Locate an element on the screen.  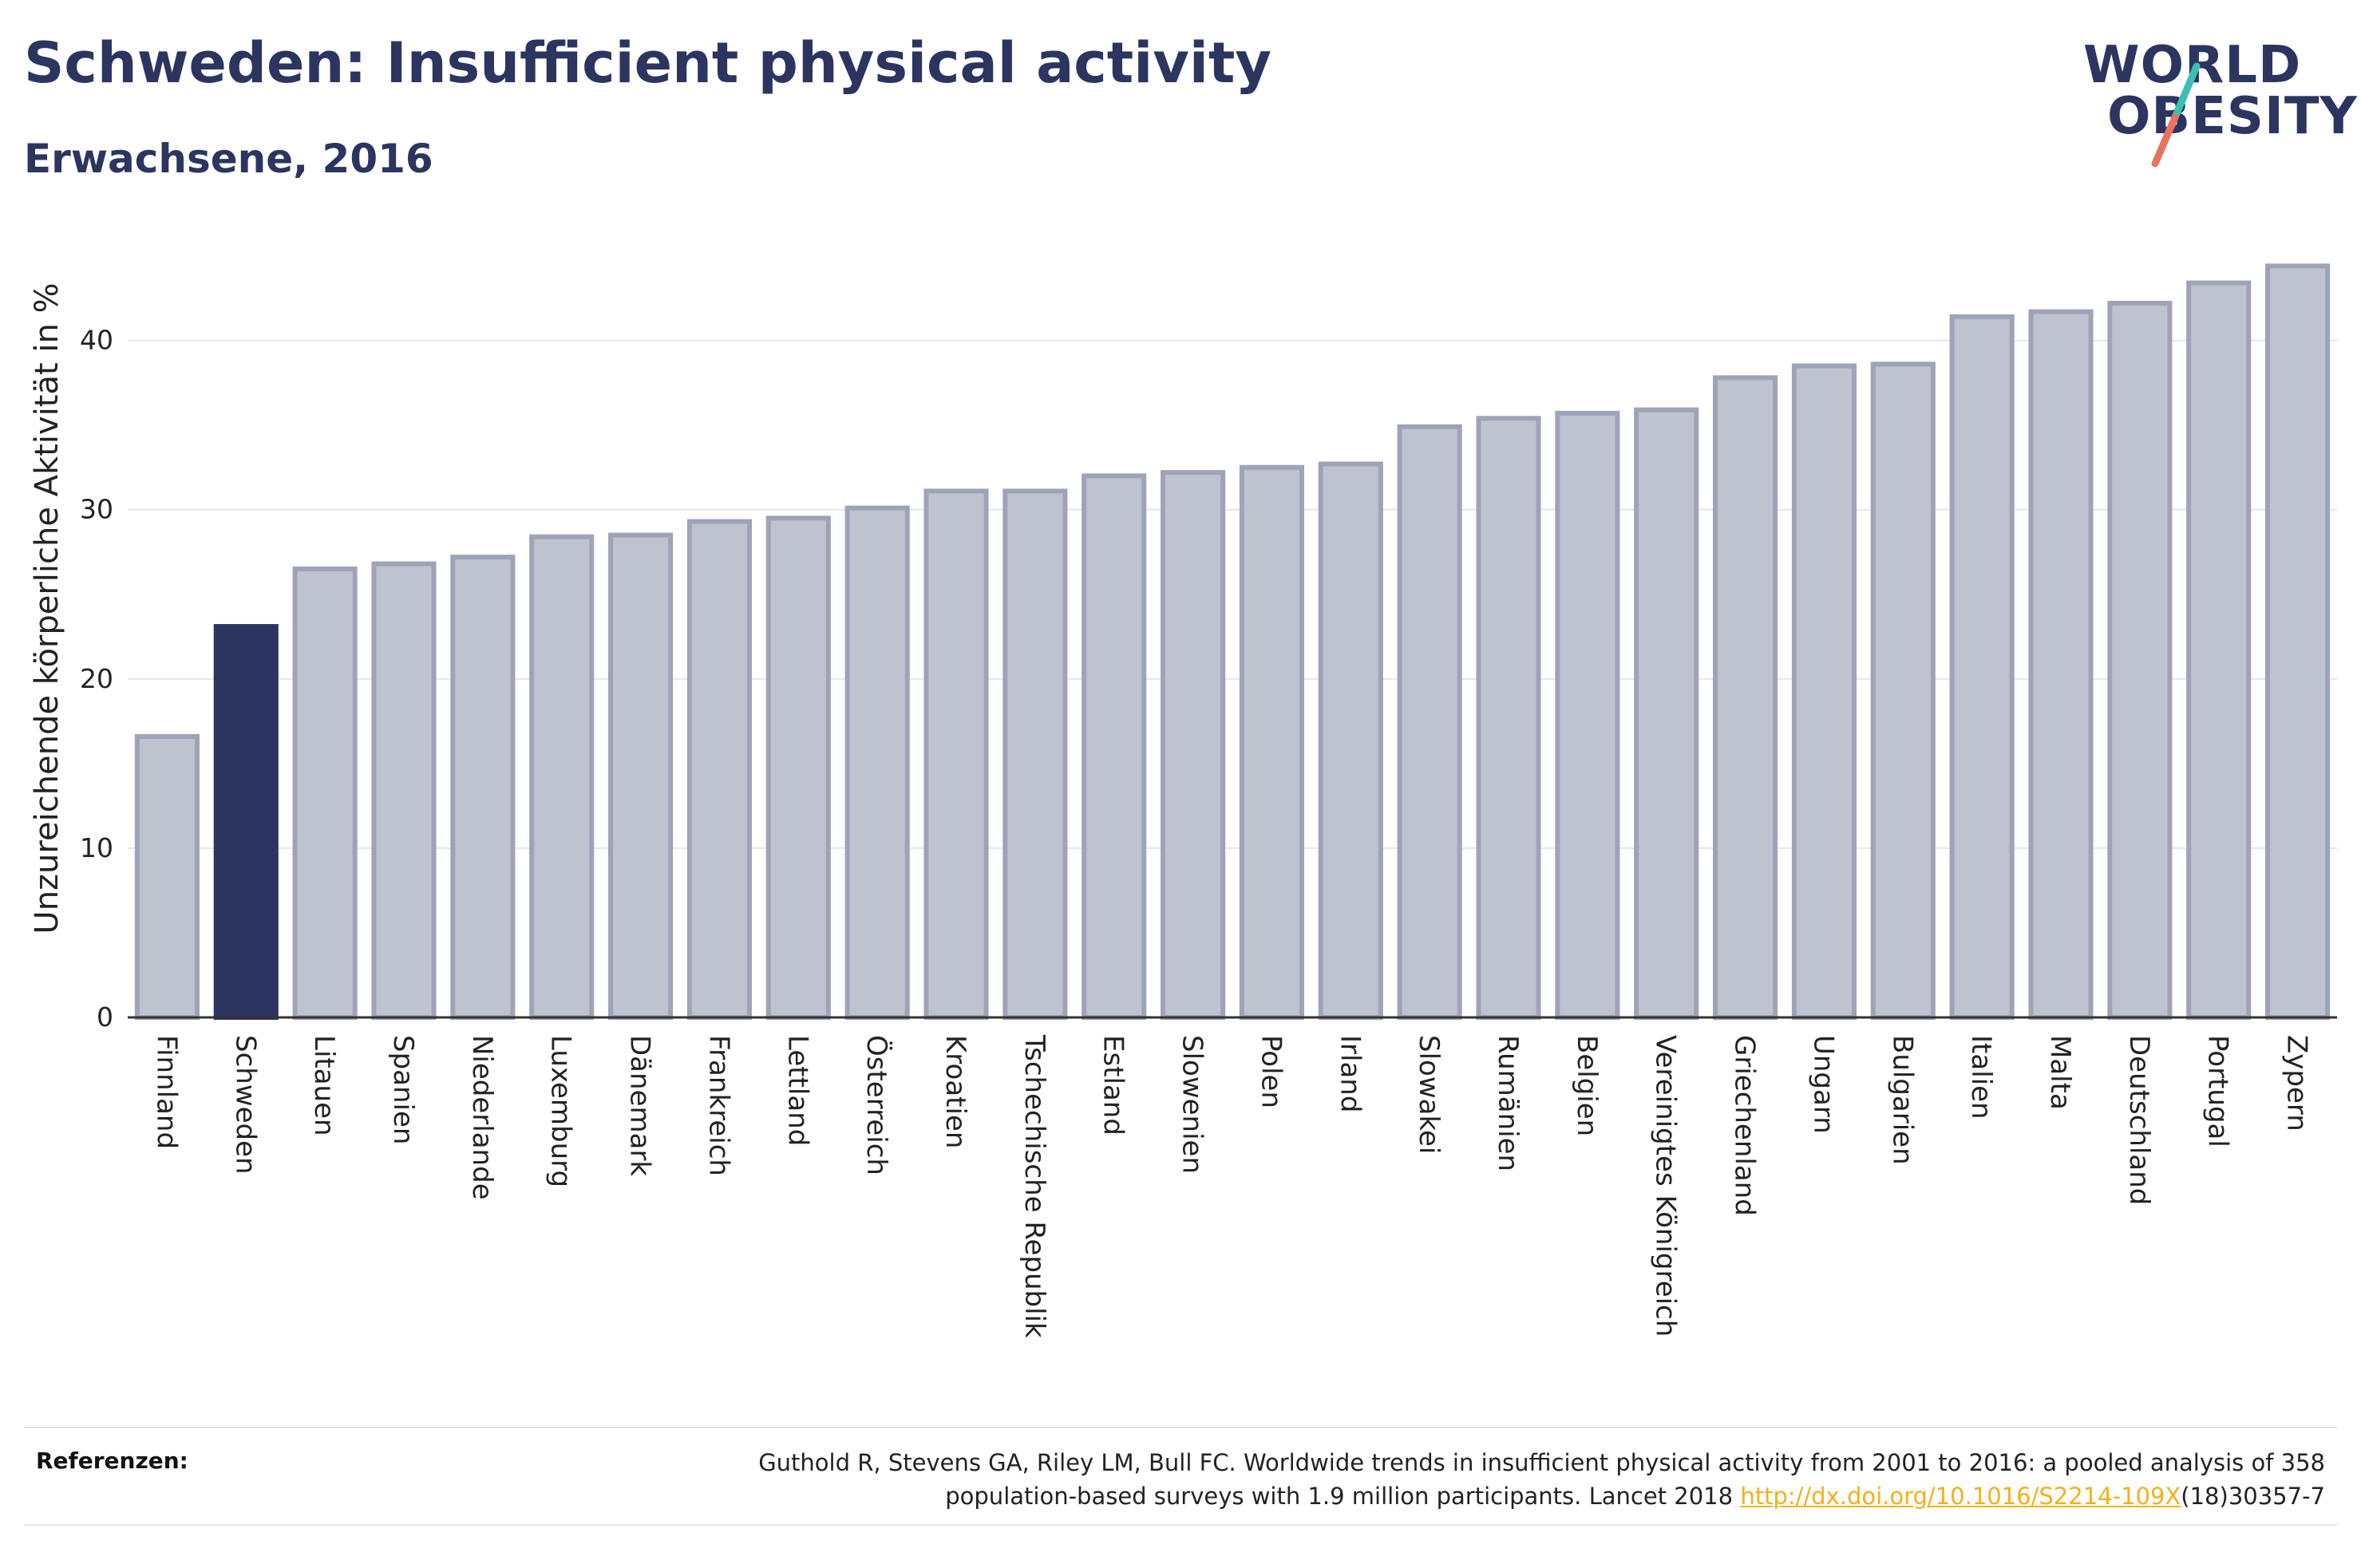
bar-deutschland is located at coordinates (2140, 660).